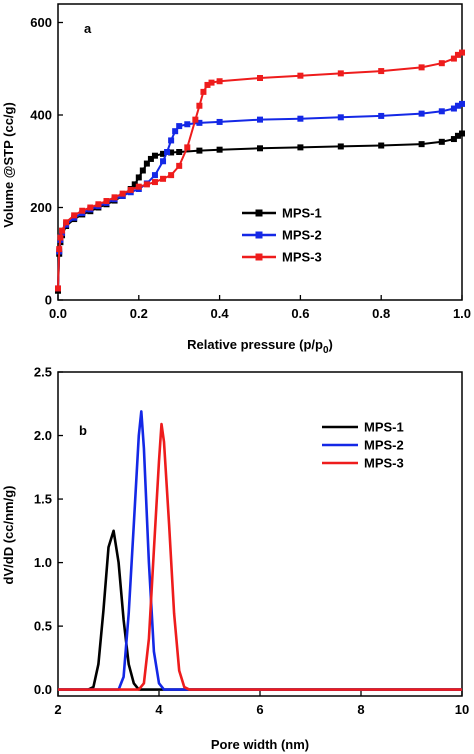 The image size is (474, 754). I want to click on x-tick-label: 2, so click(57, 709).